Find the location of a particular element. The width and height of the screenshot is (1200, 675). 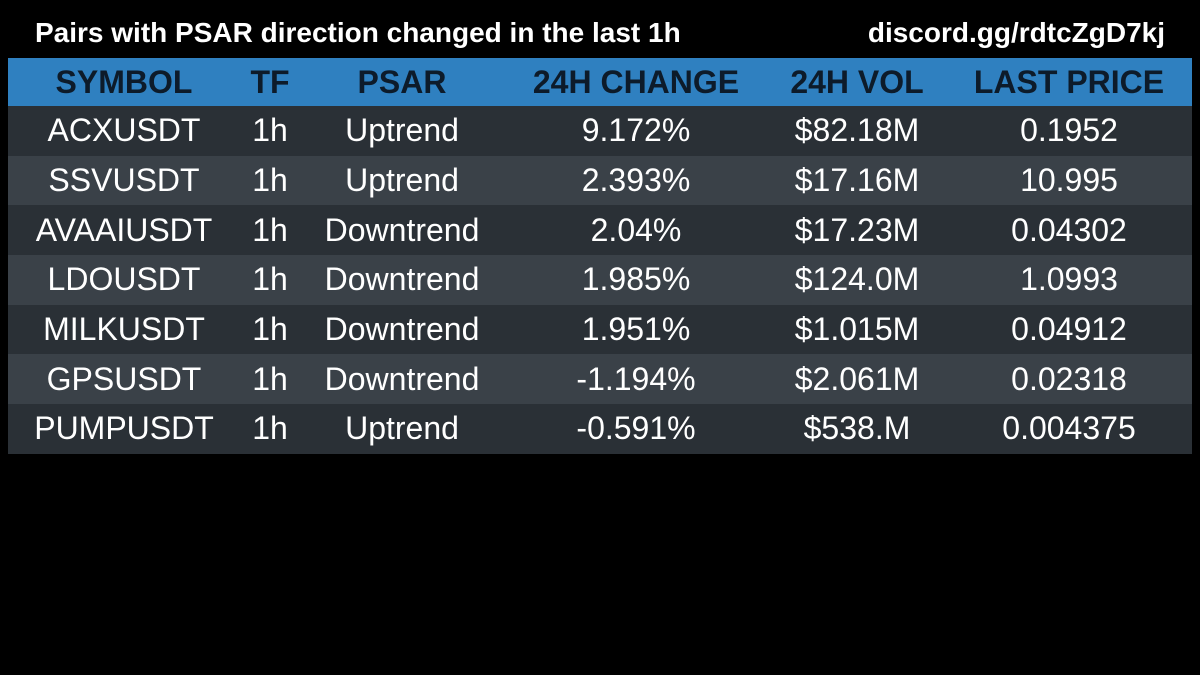

cell-24h-change: 2.393% is located at coordinates (636, 180).